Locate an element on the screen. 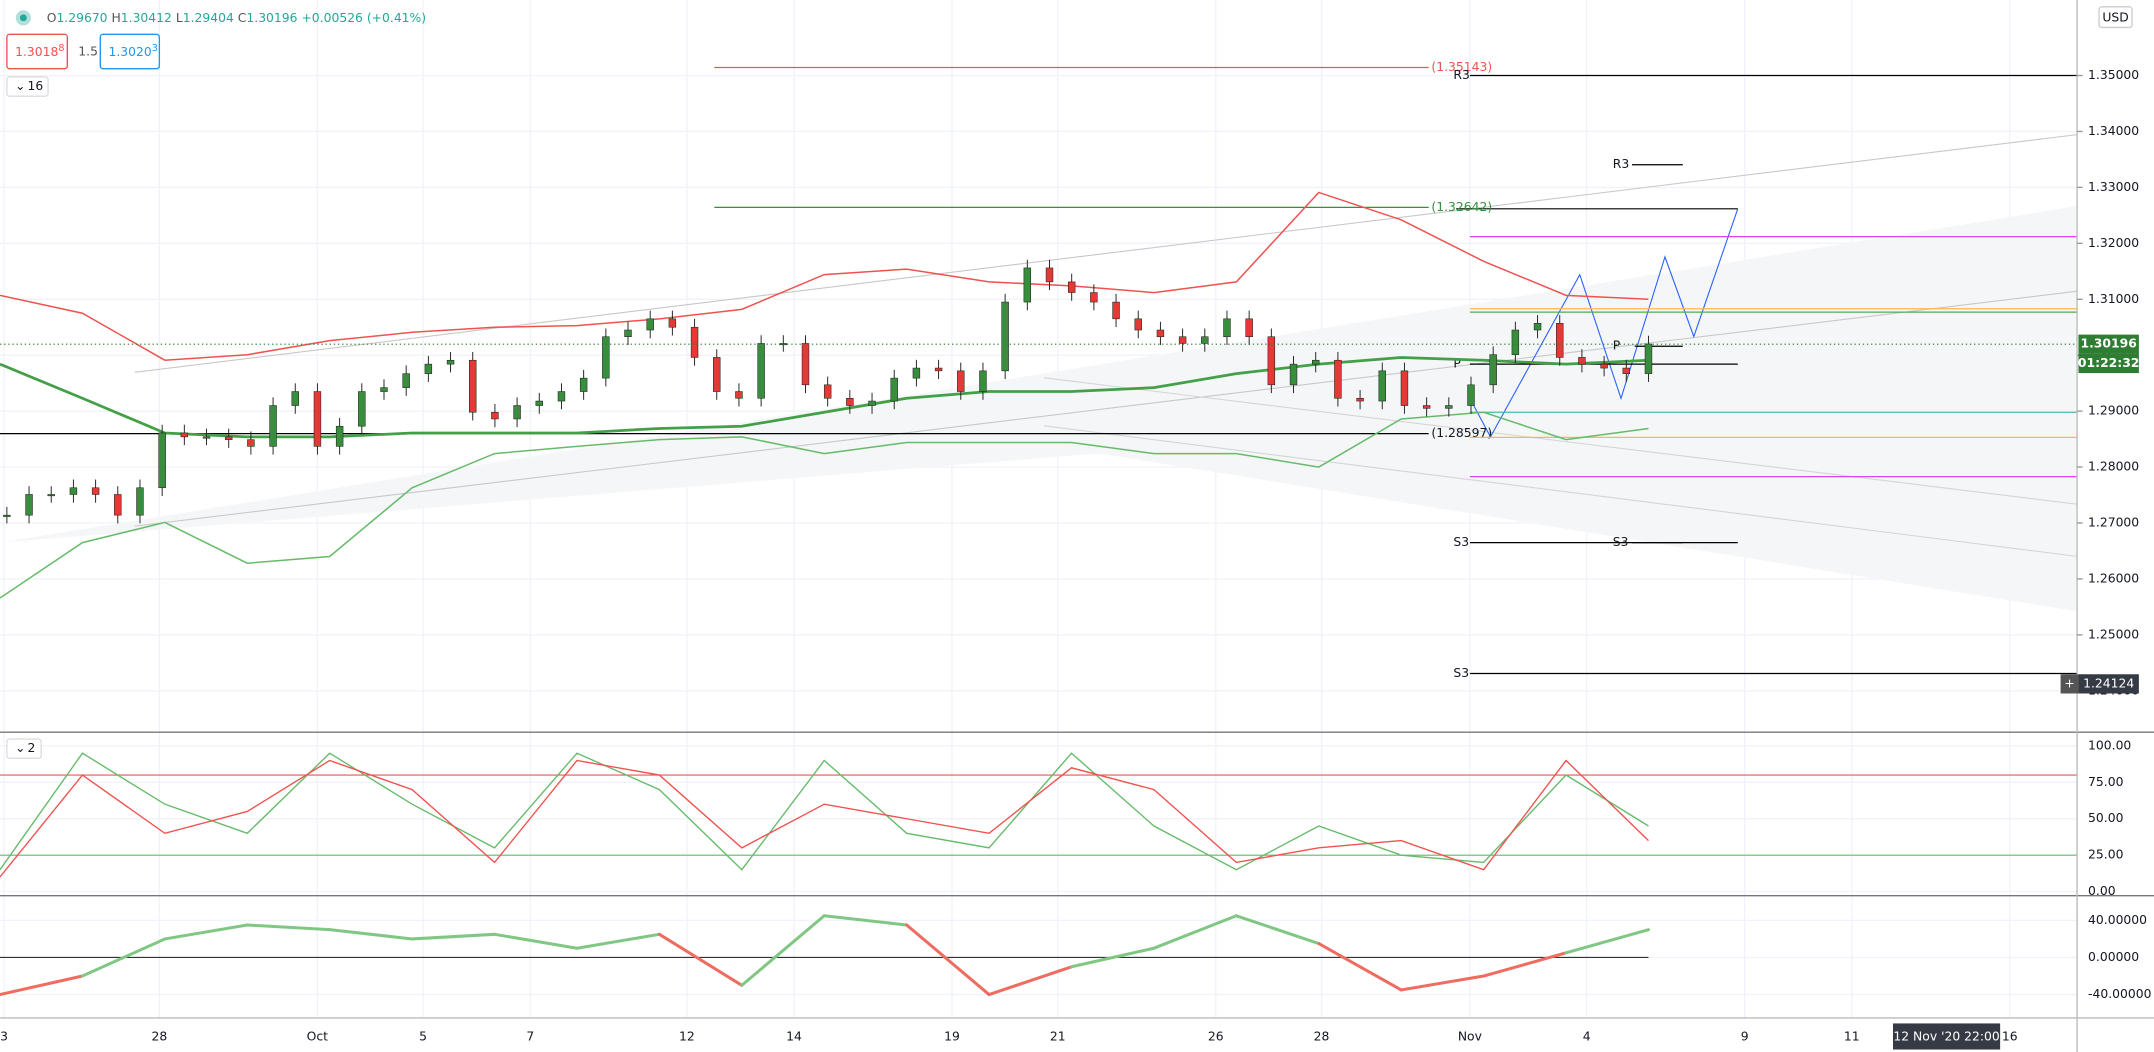 This screenshot has height=1052, width=2154. y-tick-label: 50.00 is located at coordinates (2106, 818).